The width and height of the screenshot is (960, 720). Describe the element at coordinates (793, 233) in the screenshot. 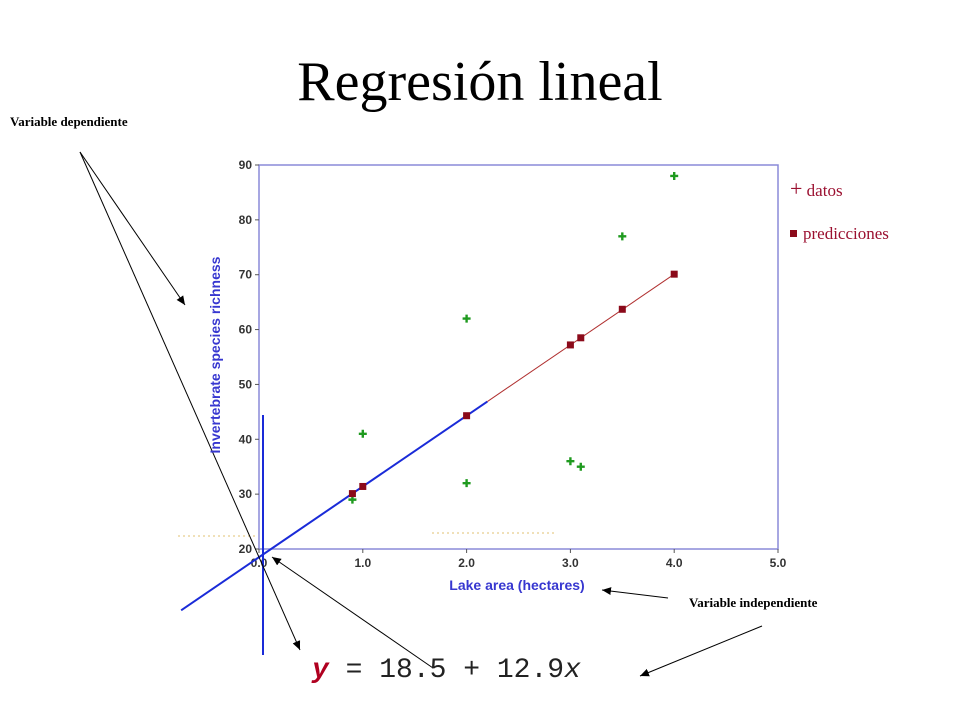

I see `legend-square-icon` at that location.